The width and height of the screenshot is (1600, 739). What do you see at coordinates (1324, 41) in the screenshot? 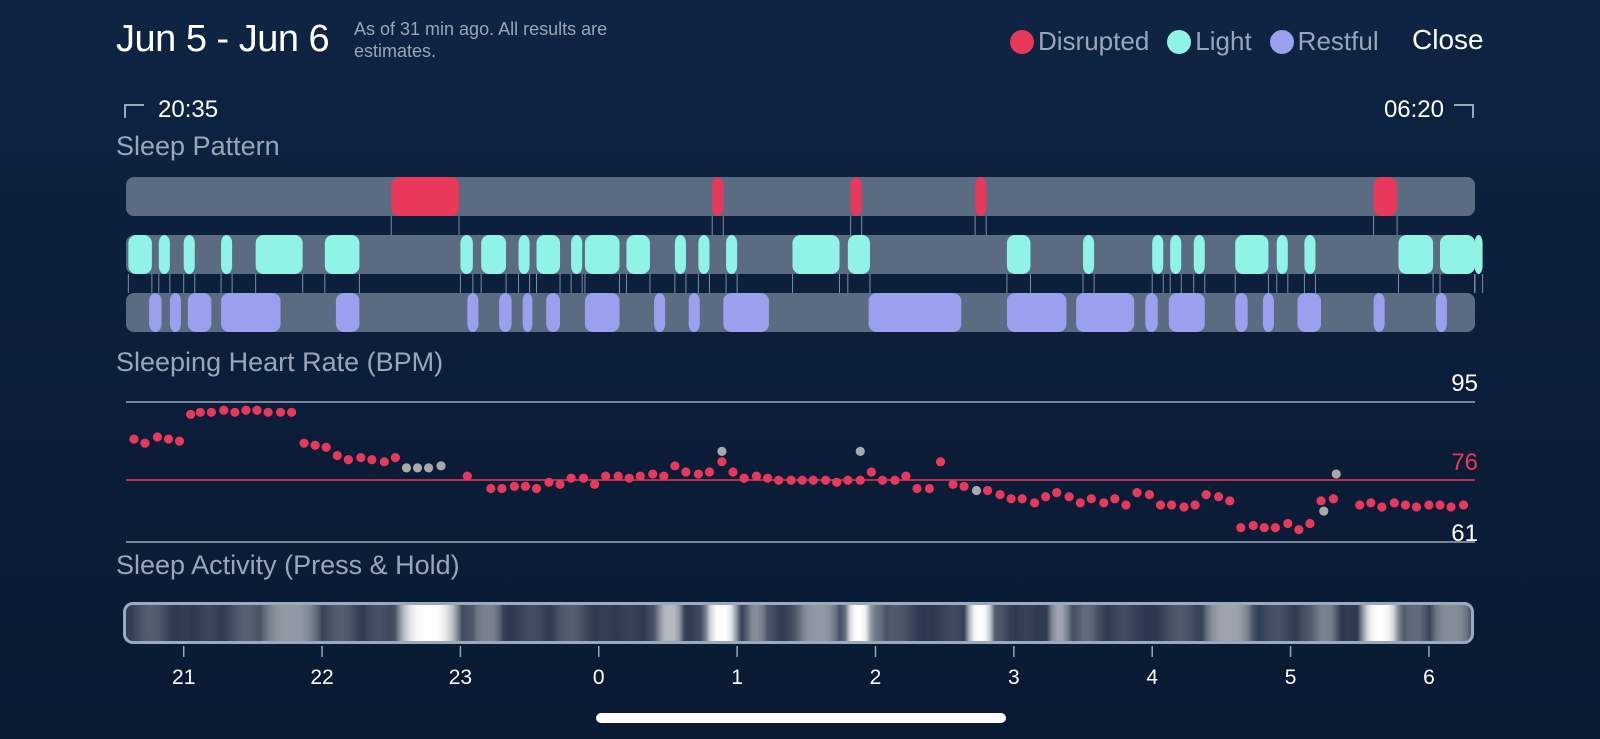
I see `legend-item-restful: Restful` at bounding box center [1324, 41].